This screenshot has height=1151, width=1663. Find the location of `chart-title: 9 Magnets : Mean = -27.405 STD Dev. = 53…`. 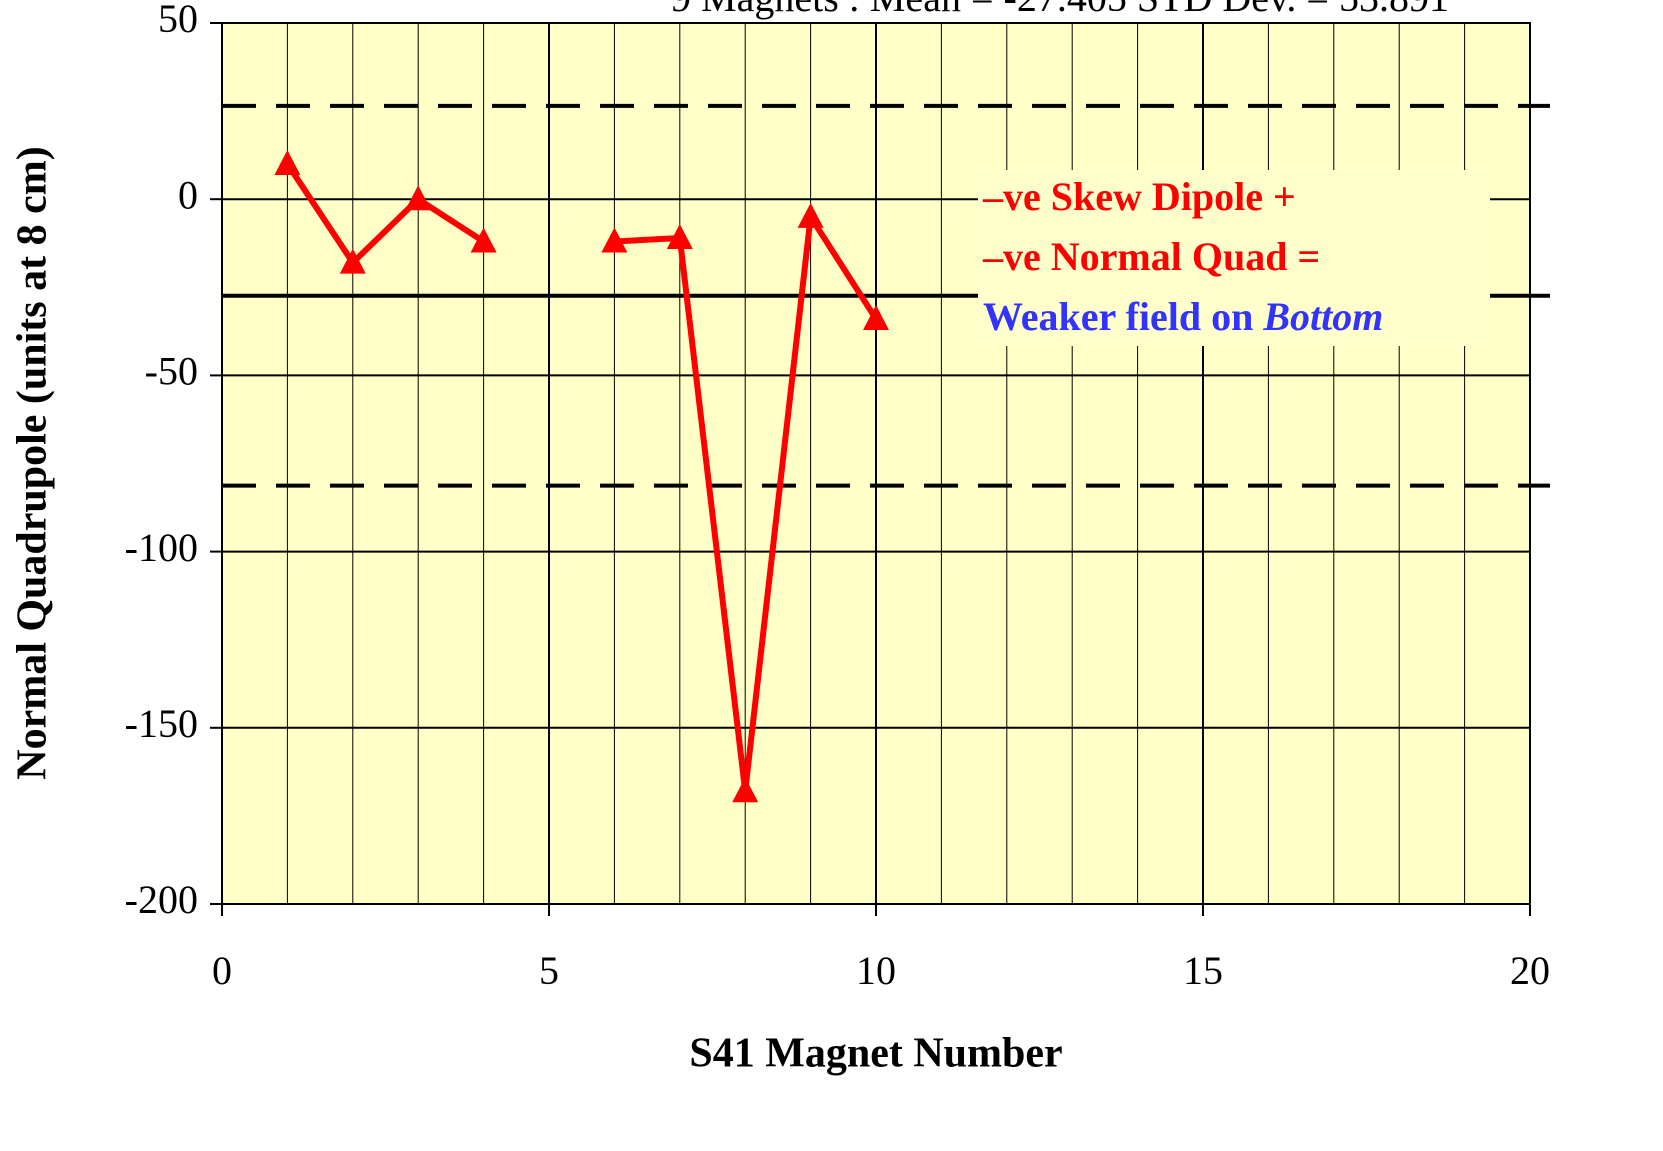

chart-title: 9 Magnets : Mean = -27.405 STD Dev. = 53… is located at coordinates (1060, 10).